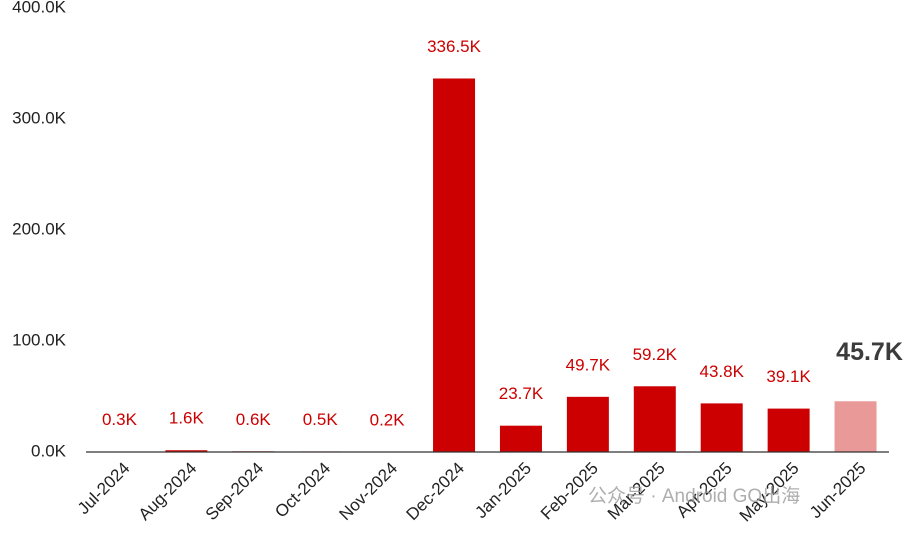 The width and height of the screenshot is (903, 534). Describe the element at coordinates (788, 376) in the screenshot. I see `value-label: 39.1K` at that location.